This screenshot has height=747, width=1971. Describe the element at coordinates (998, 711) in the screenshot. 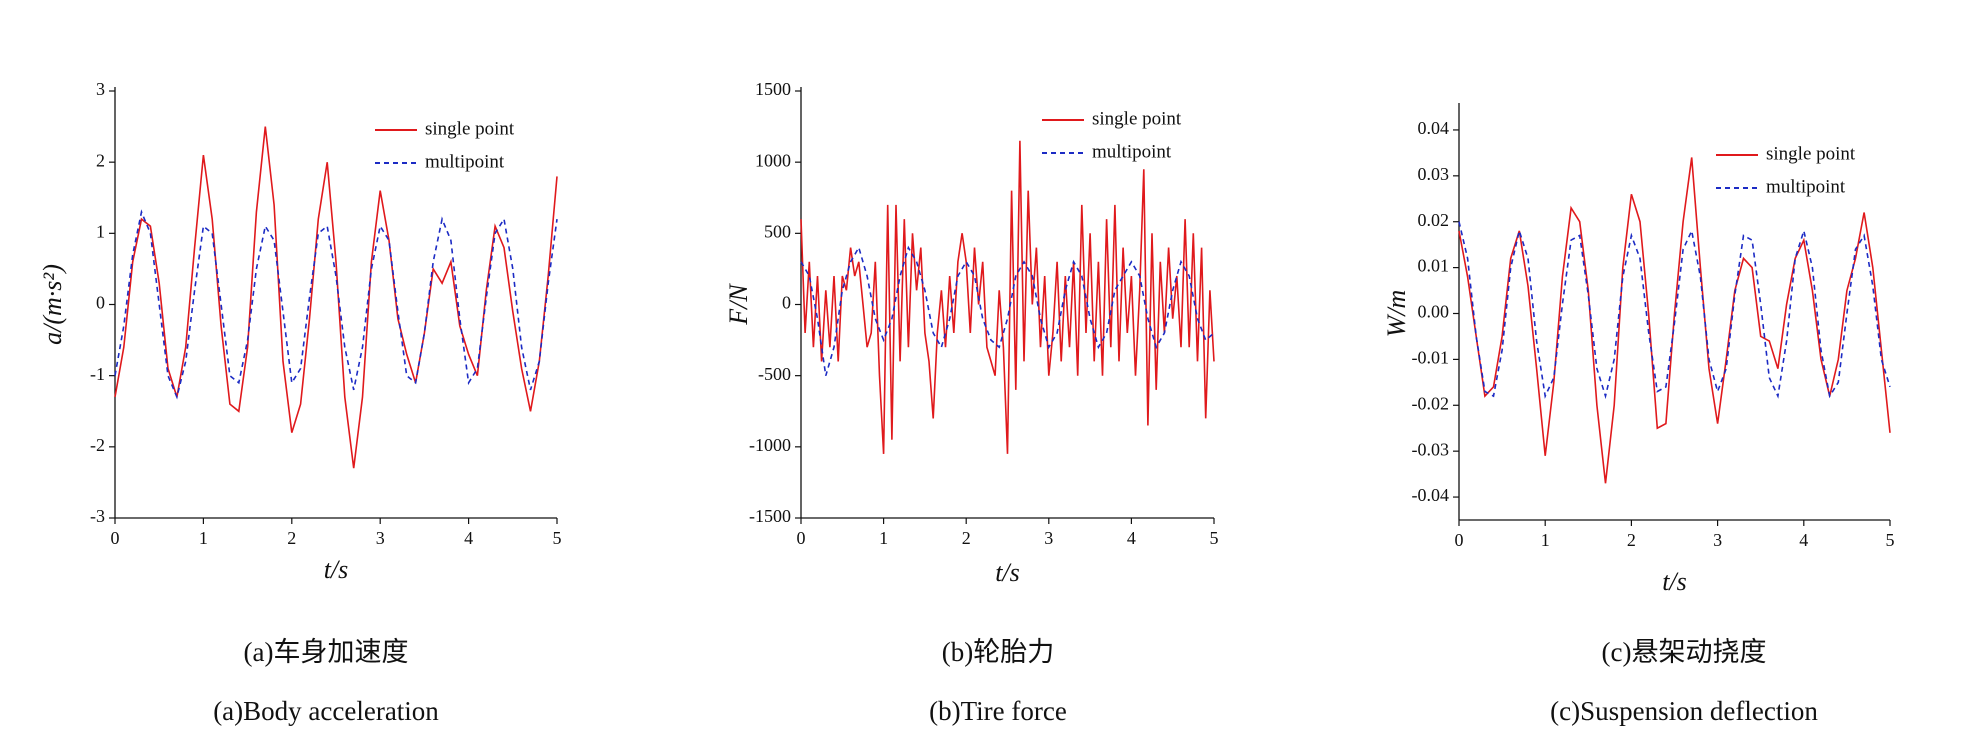

I see `caption-en: (b)Tire force` at that location.